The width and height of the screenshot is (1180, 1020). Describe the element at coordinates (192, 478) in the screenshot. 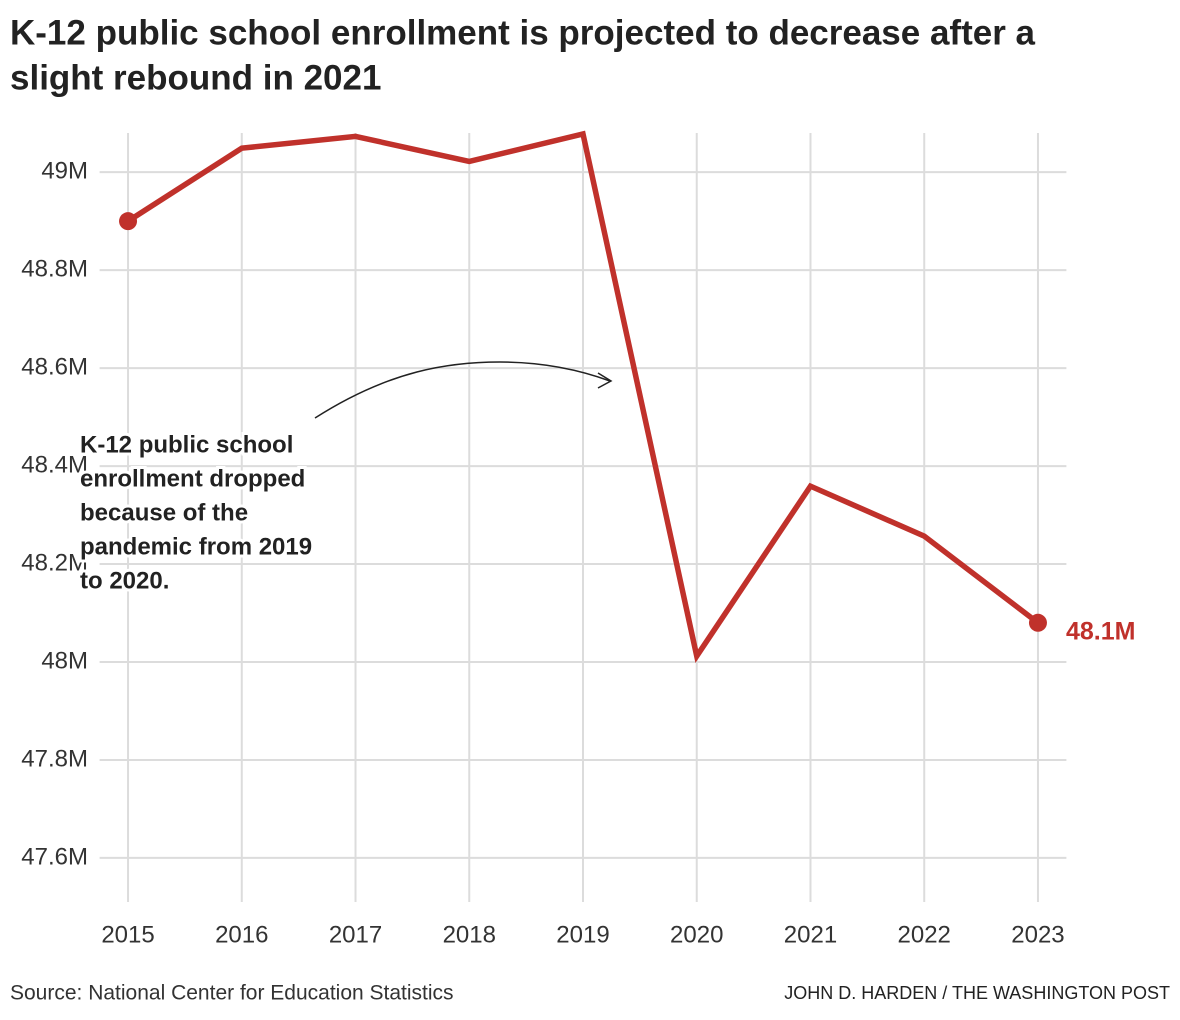

I see `annotation: enrollment dropped` at that location.